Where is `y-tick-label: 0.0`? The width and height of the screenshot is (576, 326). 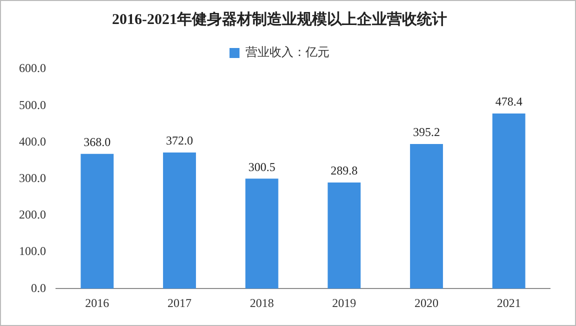
y-tick-label: 0.0 is located at coordinates (38, 287).